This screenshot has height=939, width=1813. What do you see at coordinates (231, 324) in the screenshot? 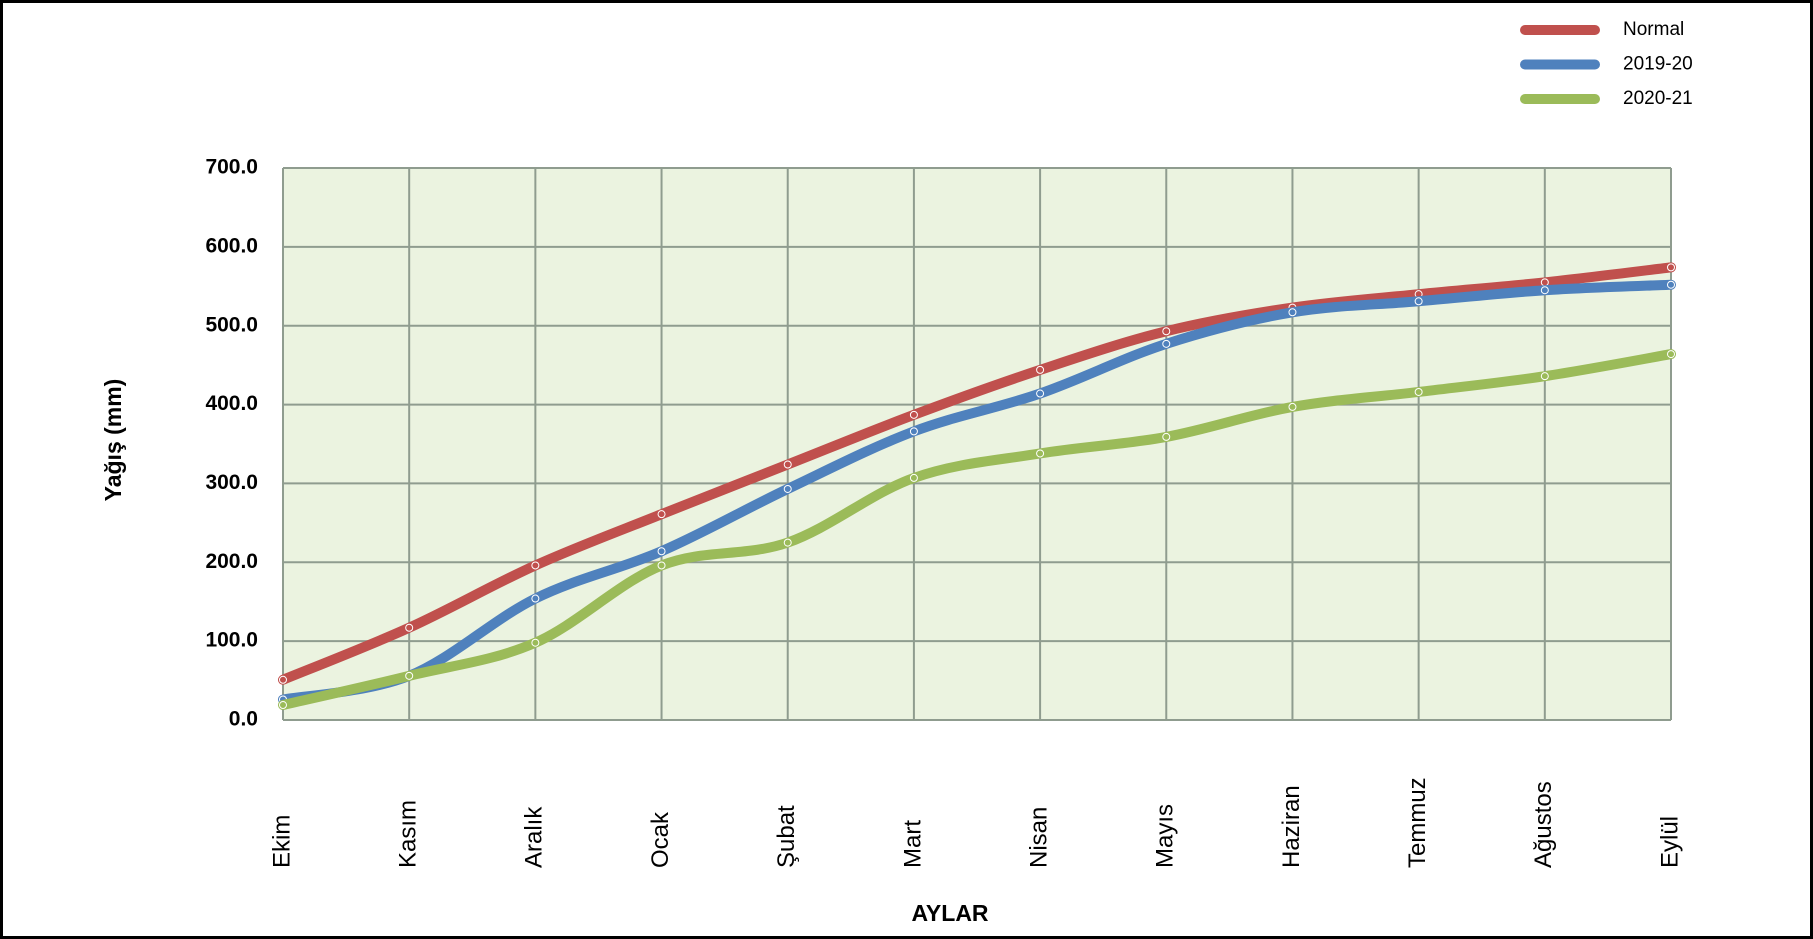
I see `y-tick-label: 500.0` at bounding box center [231, 324].